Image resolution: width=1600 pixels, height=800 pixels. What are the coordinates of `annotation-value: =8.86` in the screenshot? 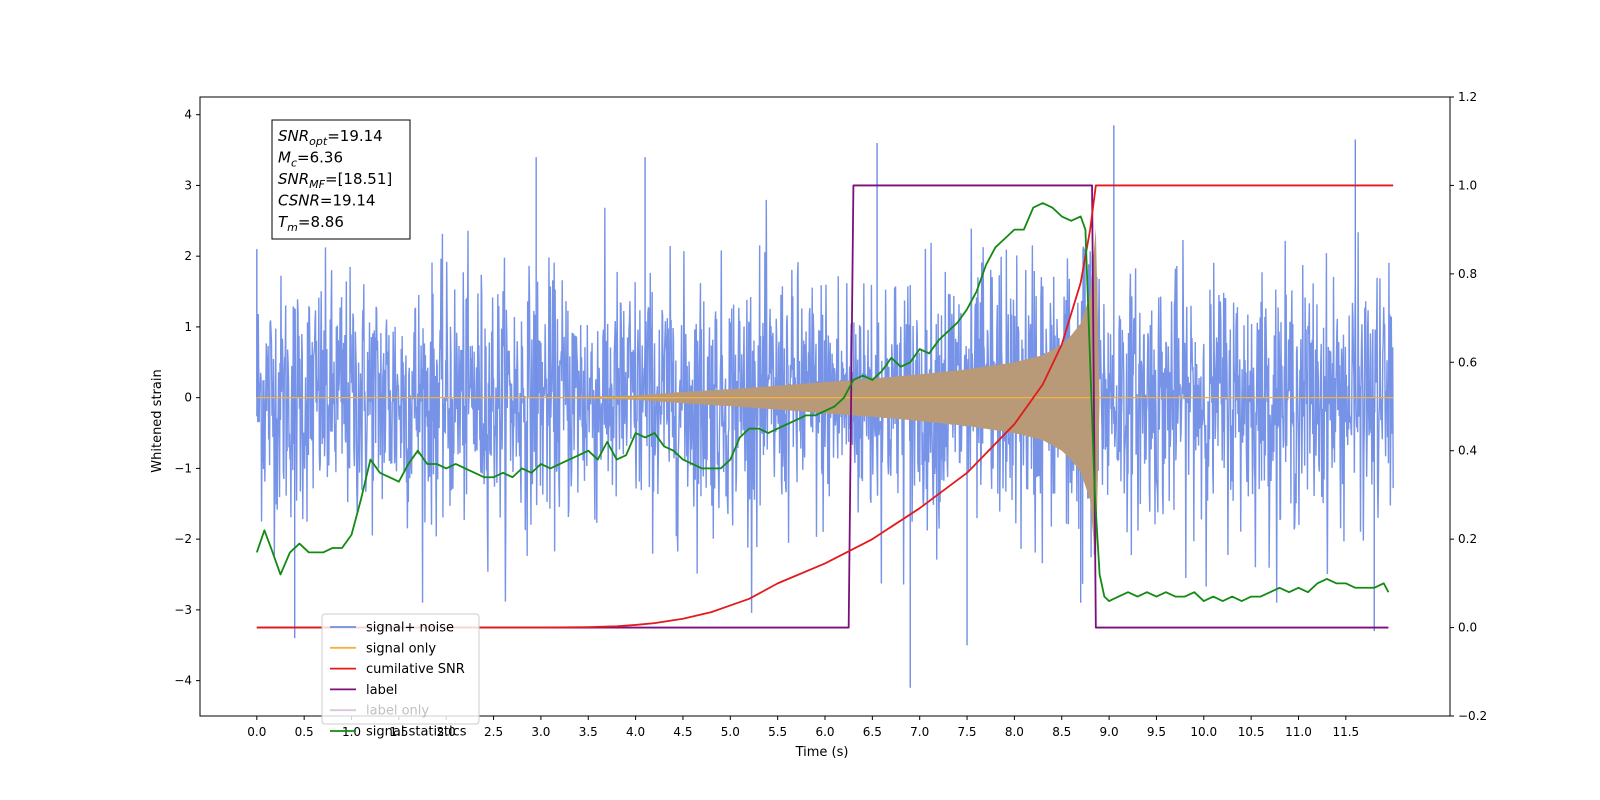 It's located at (321, 222).